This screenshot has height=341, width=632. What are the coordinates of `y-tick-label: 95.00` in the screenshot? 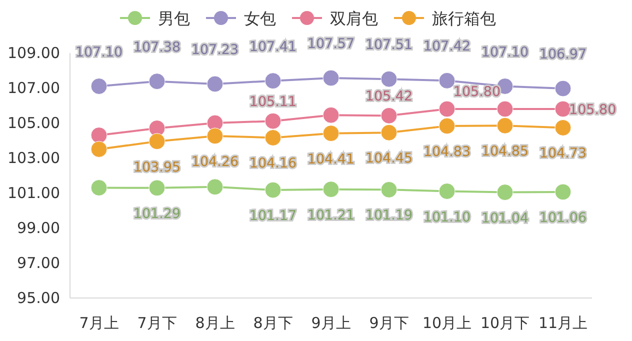 It's located at (38, 298).